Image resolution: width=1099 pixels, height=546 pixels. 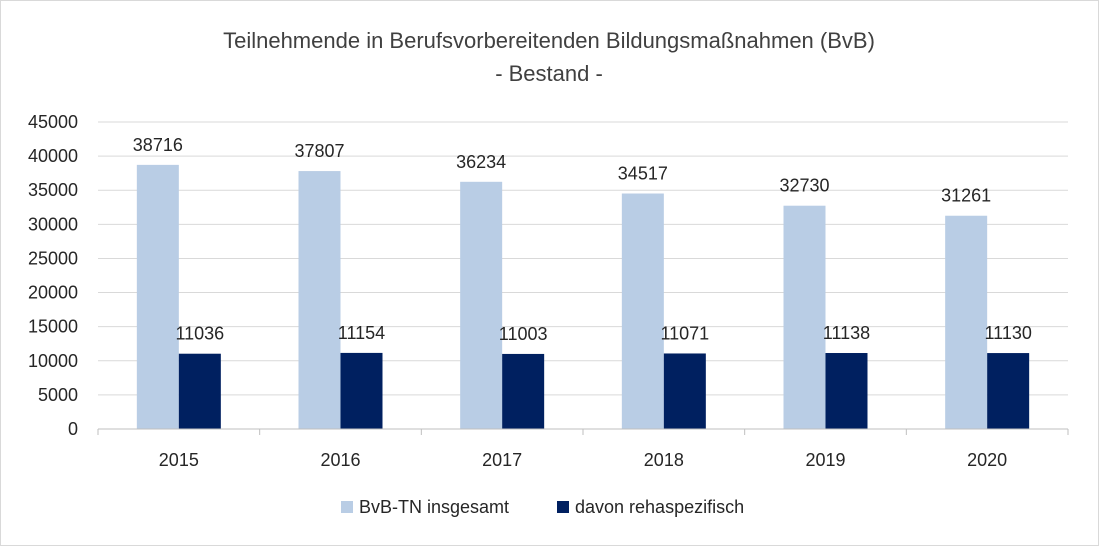 What do you see at coordinates (659, 507) in the screenshot?
I see `legend-label: davon rehaspezifisch` at bounding box center [659, 507].